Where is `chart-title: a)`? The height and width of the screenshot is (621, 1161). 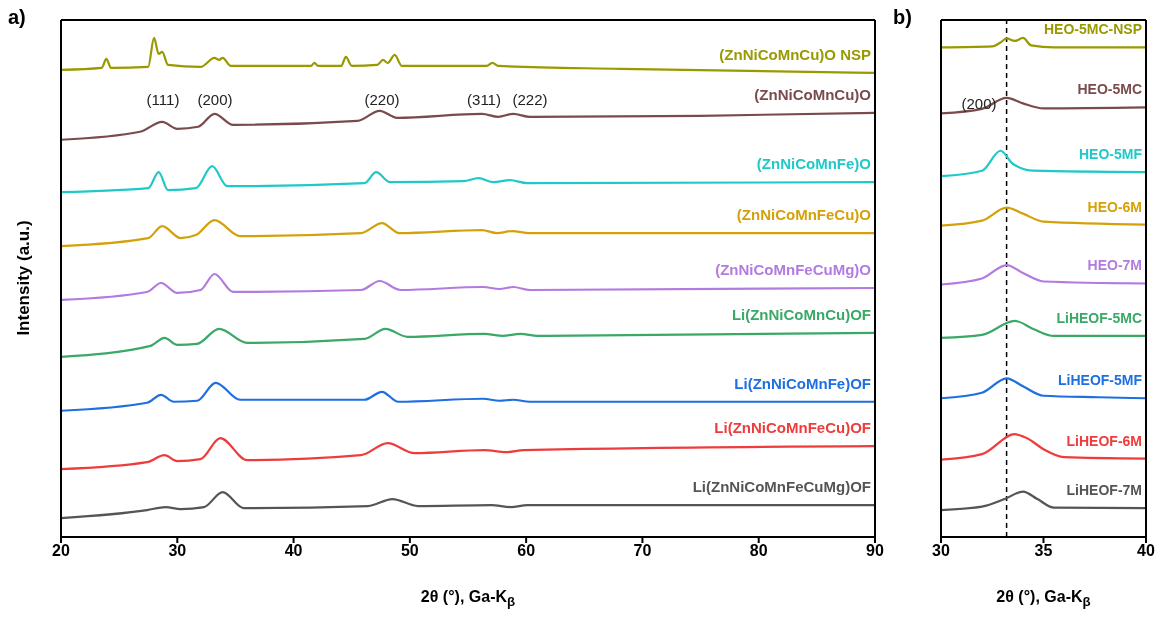
chart-title: a) is located at coordinates (17, 17).